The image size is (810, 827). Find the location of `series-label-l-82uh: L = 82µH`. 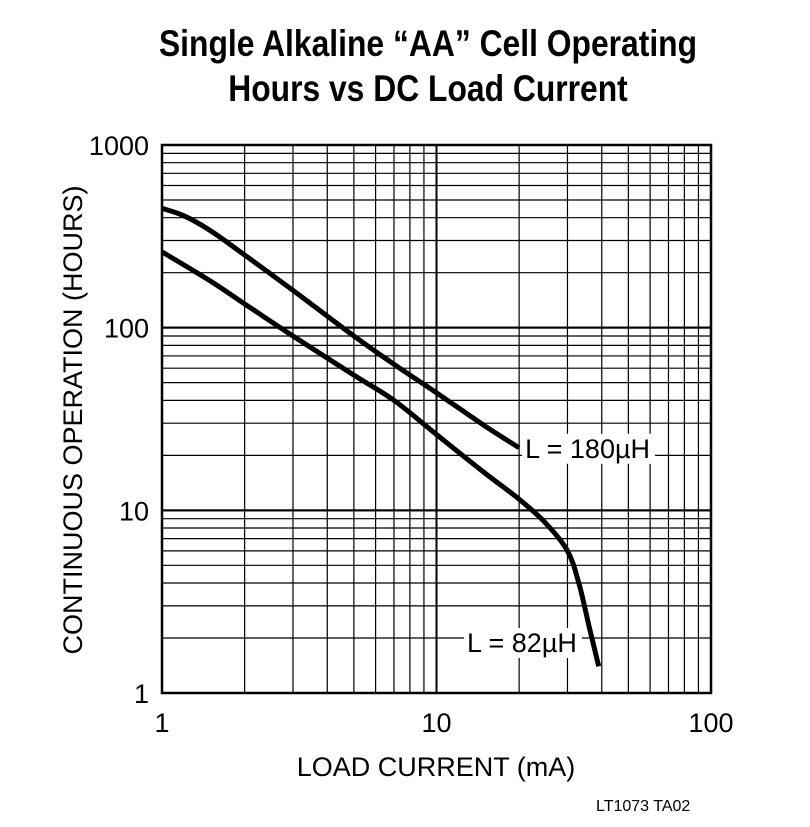

series-label-l-82uh: L = 82µH is located at coordinates (522, 643).